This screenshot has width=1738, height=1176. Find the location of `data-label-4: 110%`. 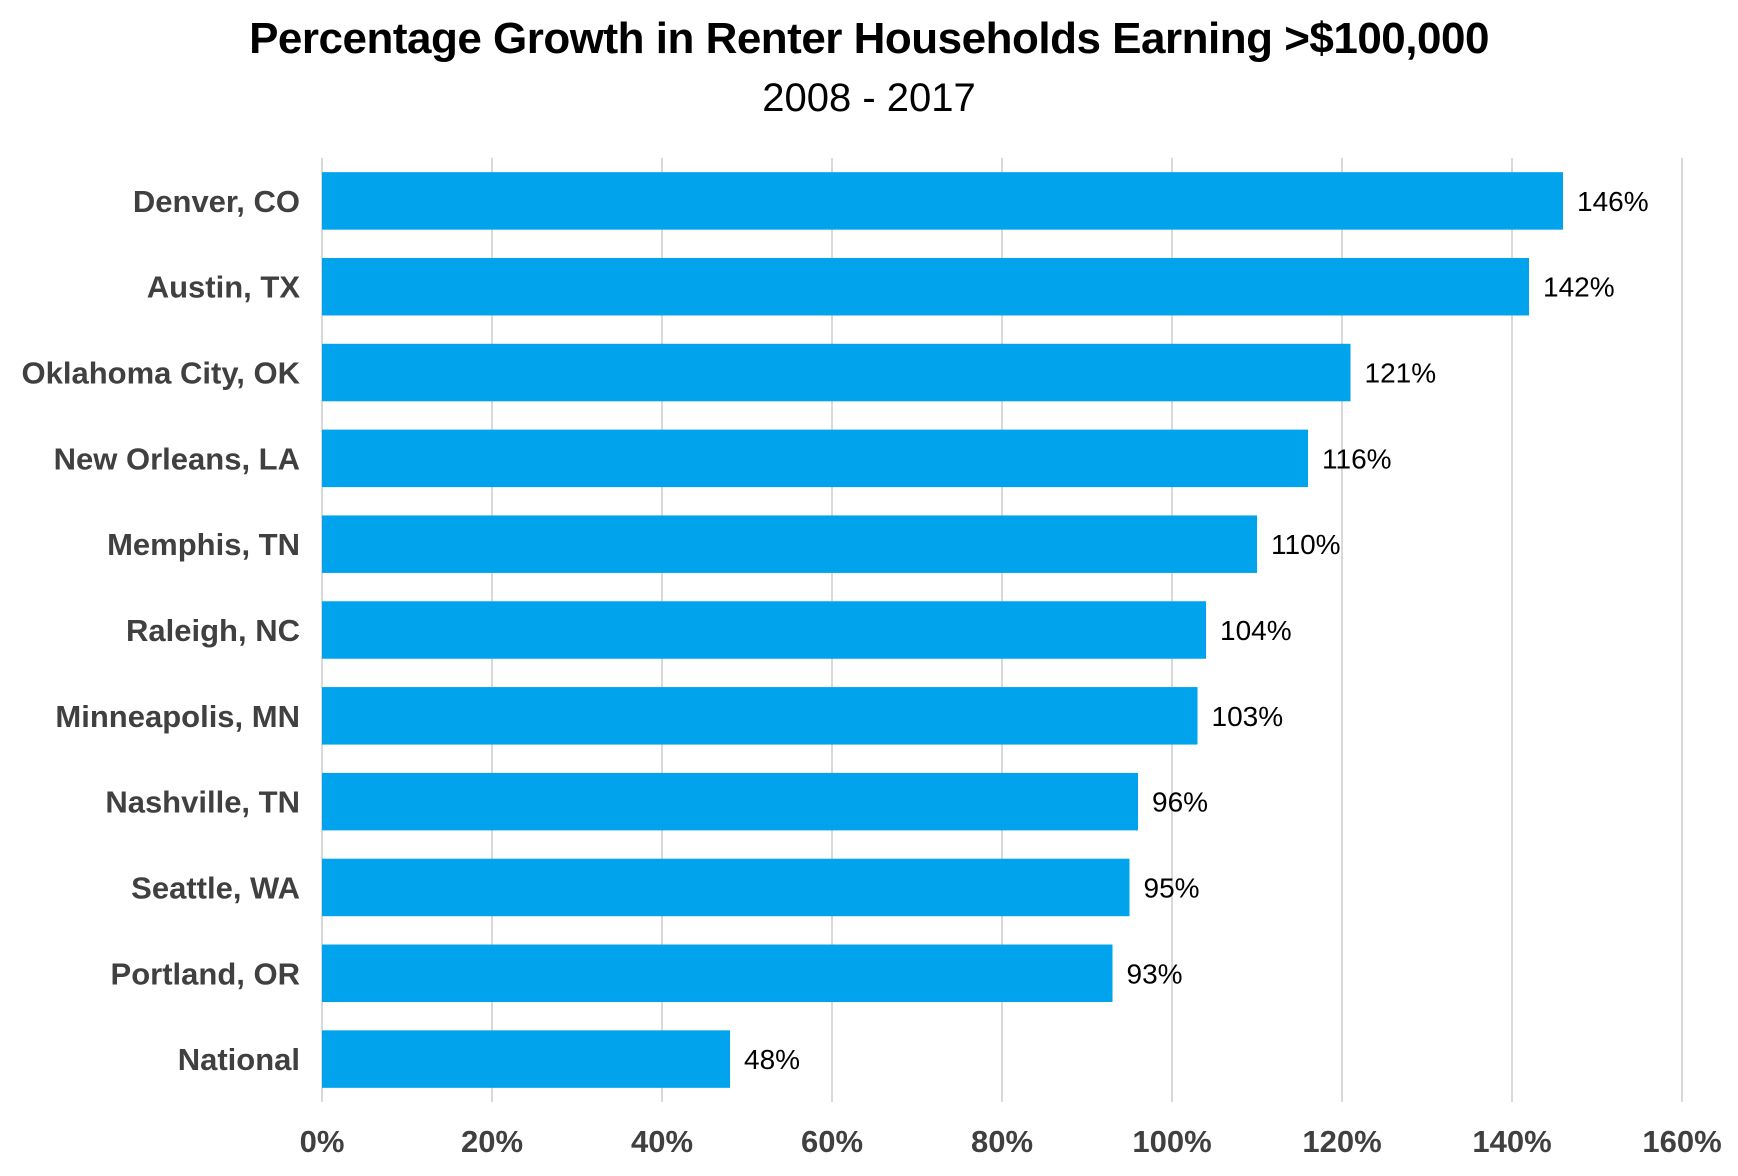

data-label-4: 110% is located at coordinates (1306, 544).